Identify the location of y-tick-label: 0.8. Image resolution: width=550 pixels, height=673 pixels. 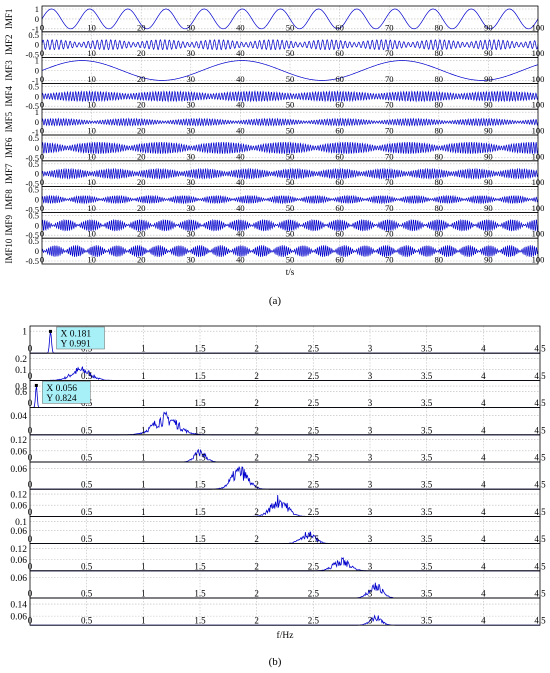
(21, 388).